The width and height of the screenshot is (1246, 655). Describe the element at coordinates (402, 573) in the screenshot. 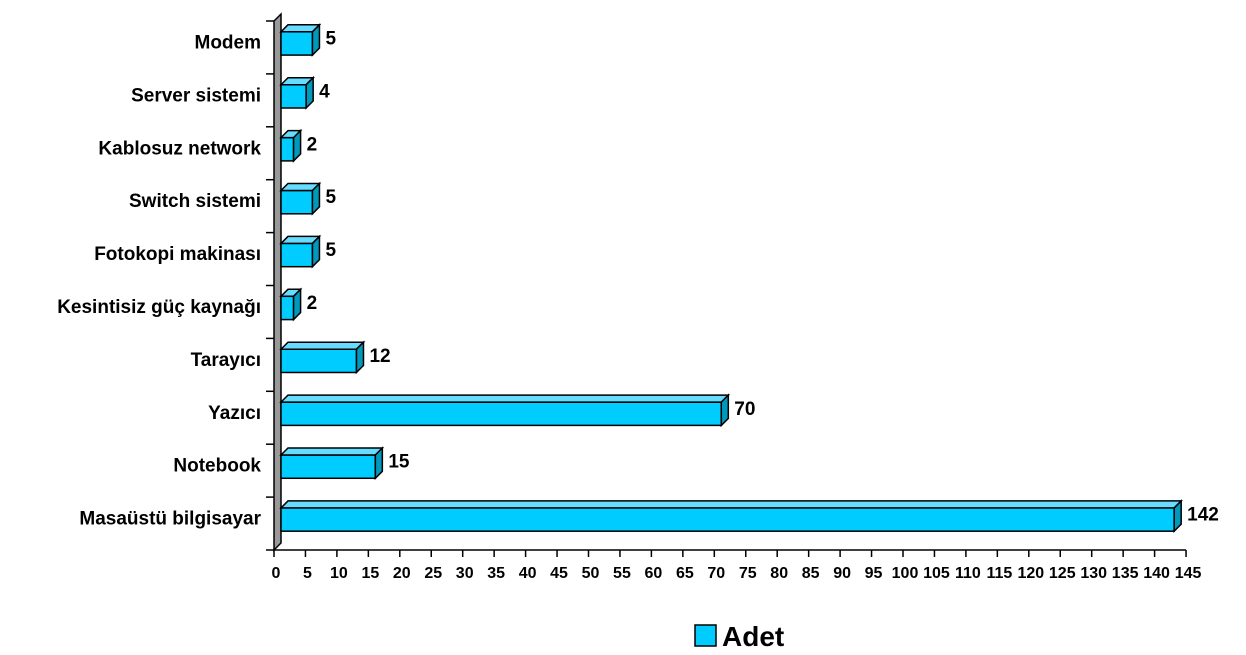

I see `x-tick-label: 20` at that location.